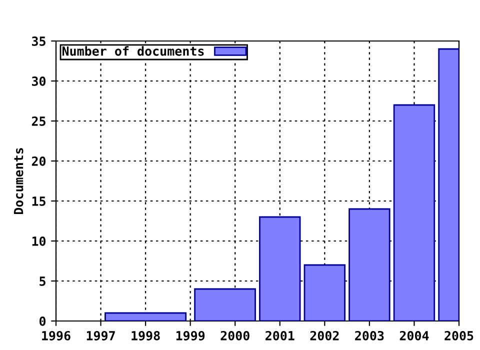 Image resolution: width=480 pixels, height=350 pixels. What do you see at coordinates (39, 201) in the screenshot?
I see `y-tick-label: 15` at bounding box center [39, 201].